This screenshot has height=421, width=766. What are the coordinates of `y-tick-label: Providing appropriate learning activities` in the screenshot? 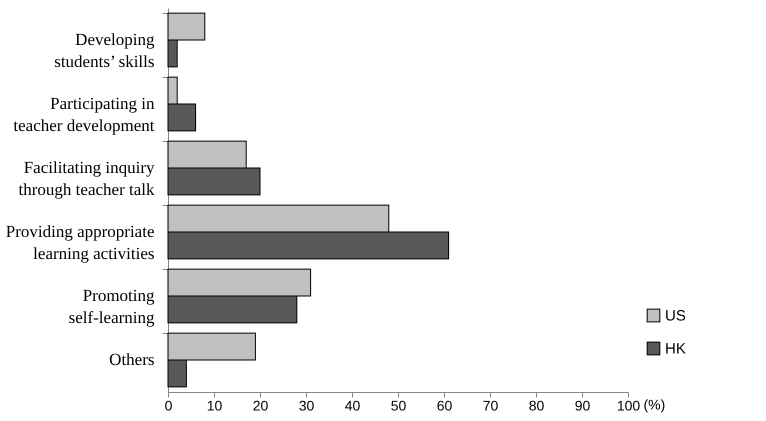 It's located at (80, 242).